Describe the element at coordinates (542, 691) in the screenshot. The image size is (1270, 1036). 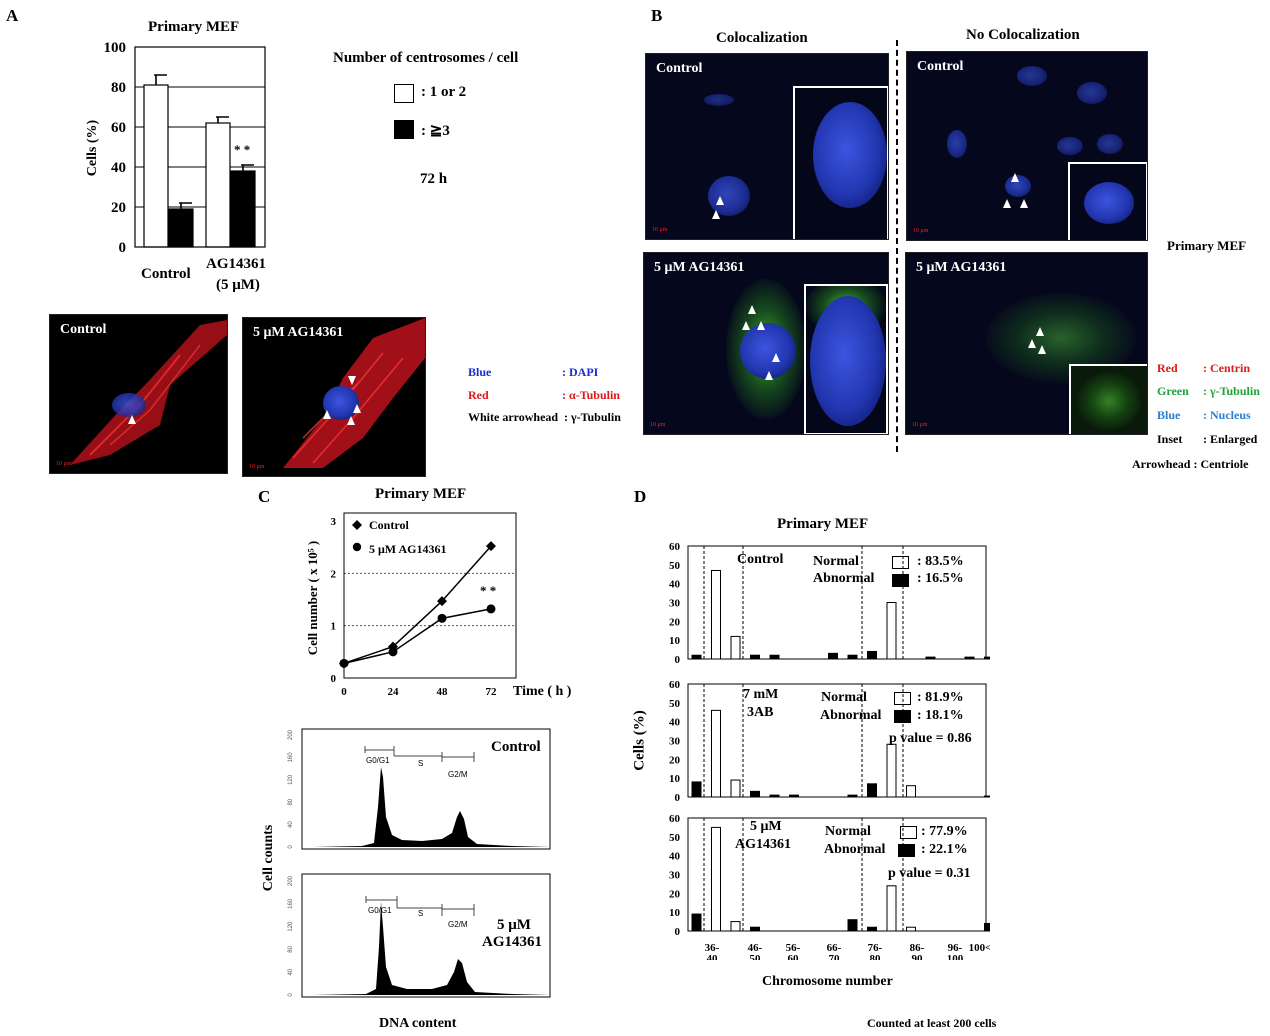
I see `panel-c-xlabel: Time ( h )` at that location.